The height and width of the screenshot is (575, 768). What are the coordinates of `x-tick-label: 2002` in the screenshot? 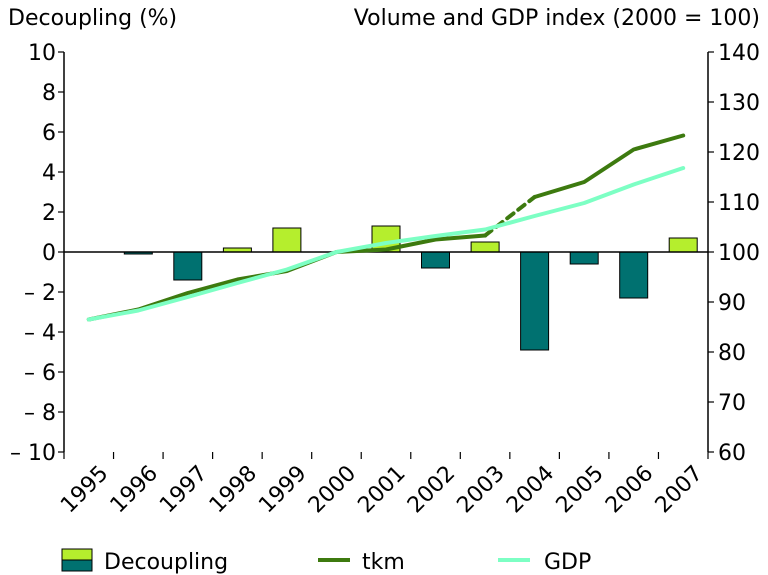 It's located at (431, 489).